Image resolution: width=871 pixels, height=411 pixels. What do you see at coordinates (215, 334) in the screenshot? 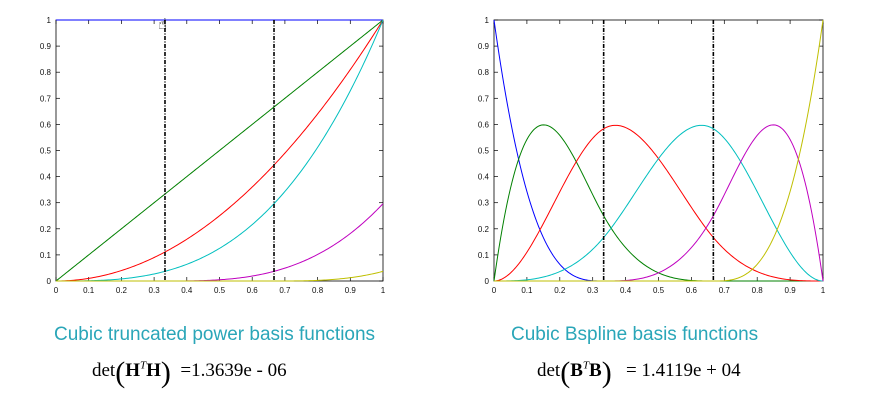
I see `caption-truncated-power: Cubic truncated power basis functions` at bounding box center [215, 334].